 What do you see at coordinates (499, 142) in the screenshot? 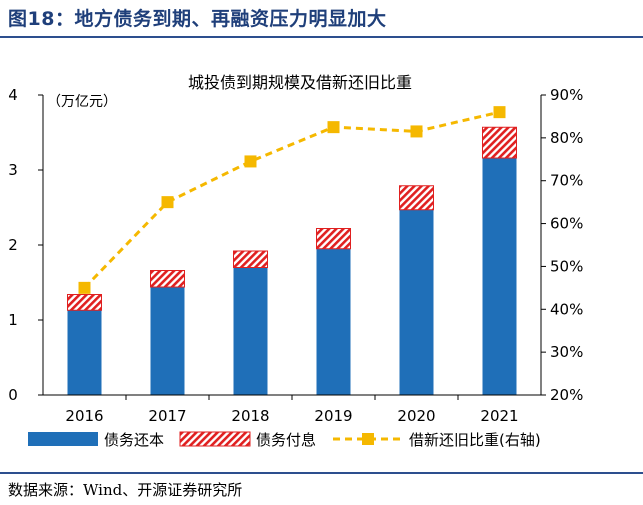
I see `bar-interest-2021` at bounding box center [499, 142].